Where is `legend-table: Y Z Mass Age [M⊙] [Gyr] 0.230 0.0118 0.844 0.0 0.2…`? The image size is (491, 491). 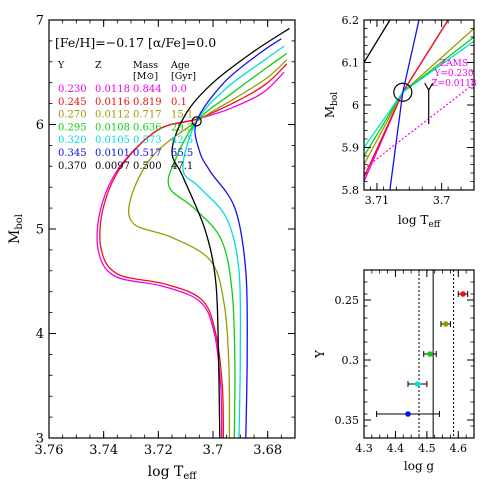
legend-table: Y Z Mass Age [M⊙] [Gyr] 0.230 0.0118 0.844 0.0 0.2… is located at coordinates (126, 116).